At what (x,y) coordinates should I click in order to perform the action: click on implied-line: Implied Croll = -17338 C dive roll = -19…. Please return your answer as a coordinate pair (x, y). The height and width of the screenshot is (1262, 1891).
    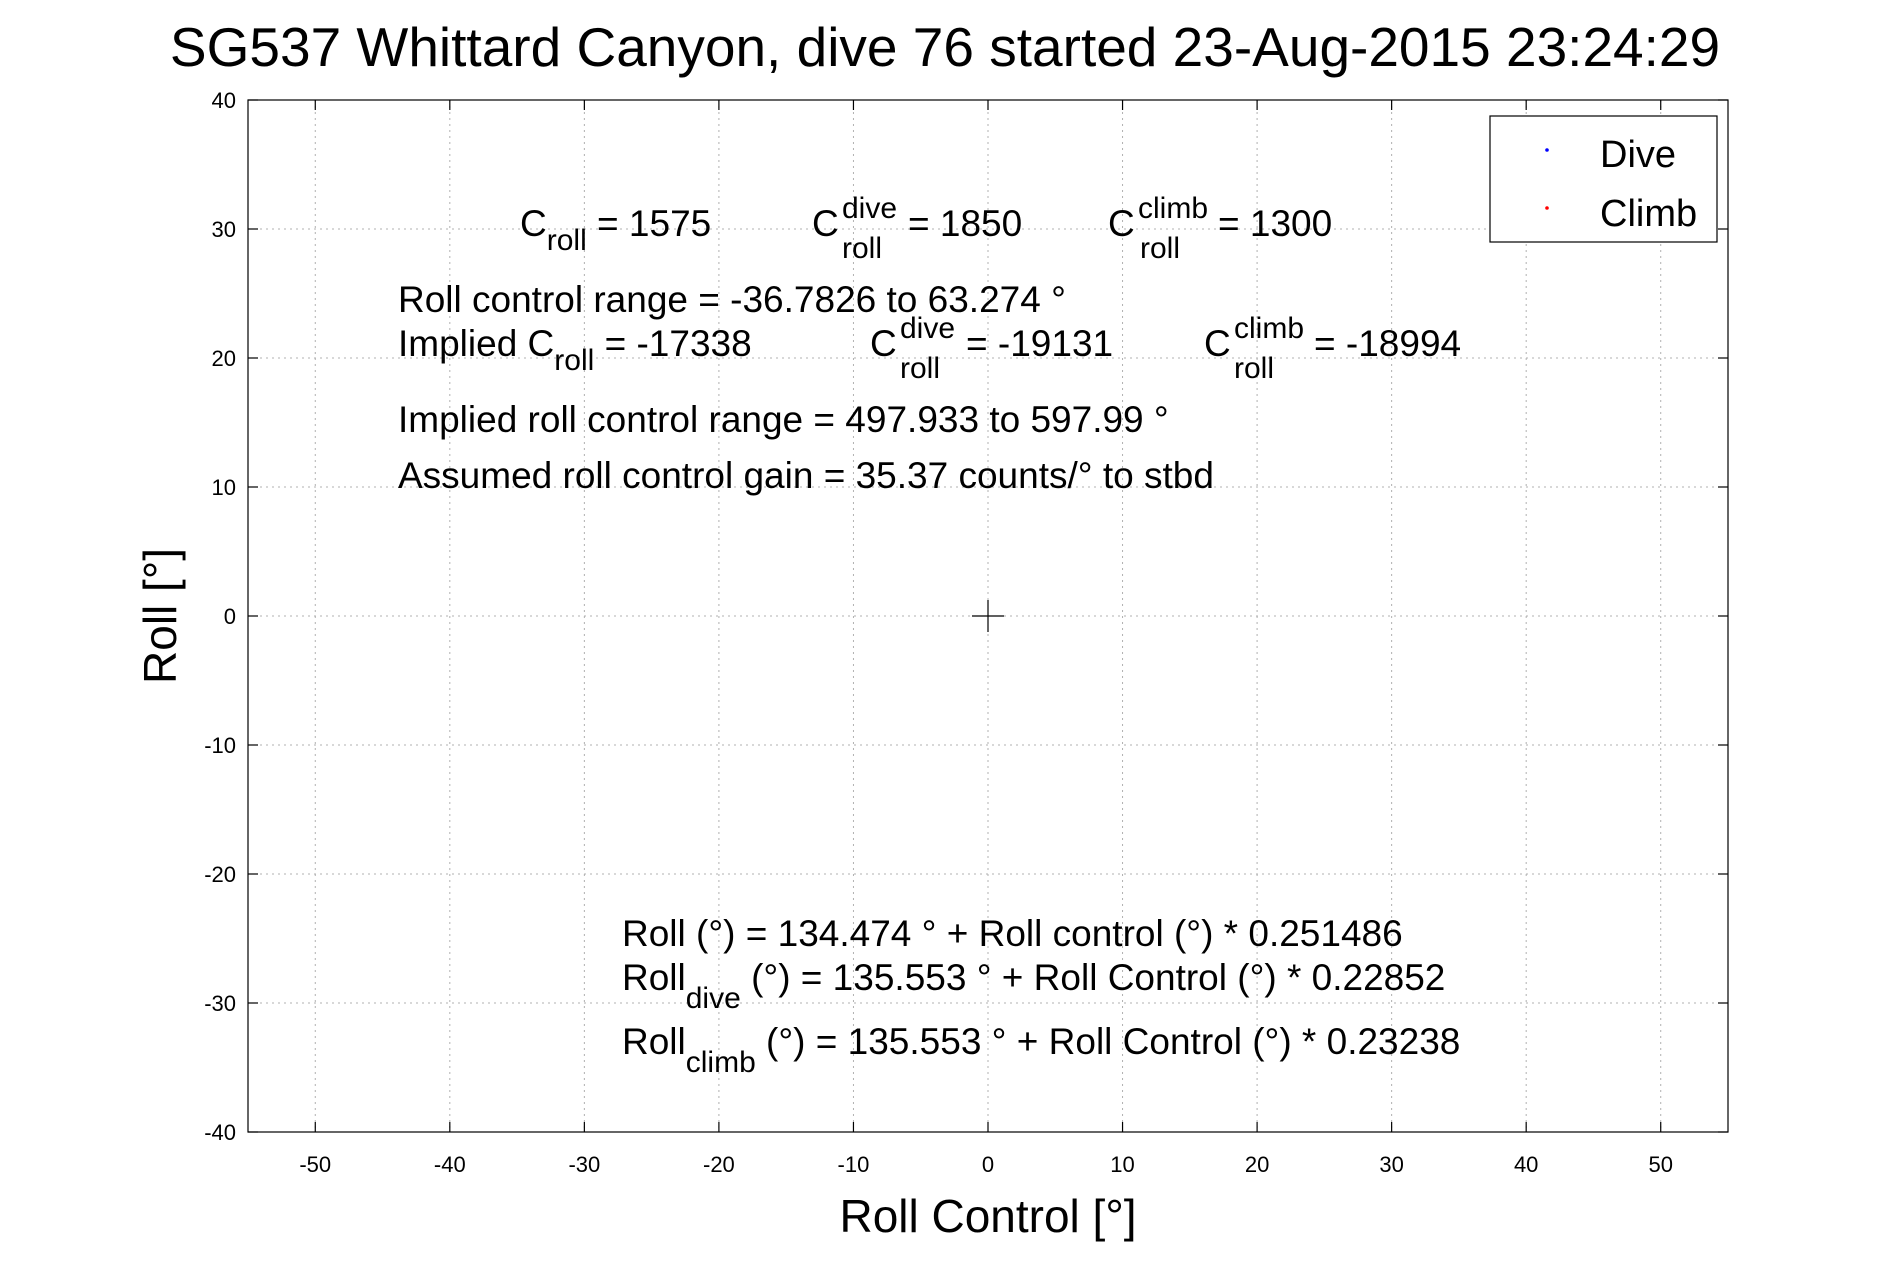
    Looking at the image, I should click on (929, 348).